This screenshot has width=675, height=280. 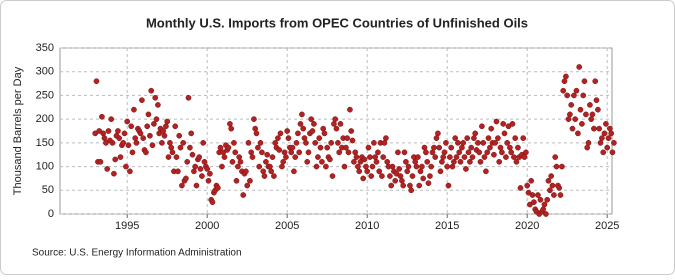 What do you see at coordinates (45, 166) in the screenshot?
I see `y-tick-label: 100` at bounding box center [45, 166].